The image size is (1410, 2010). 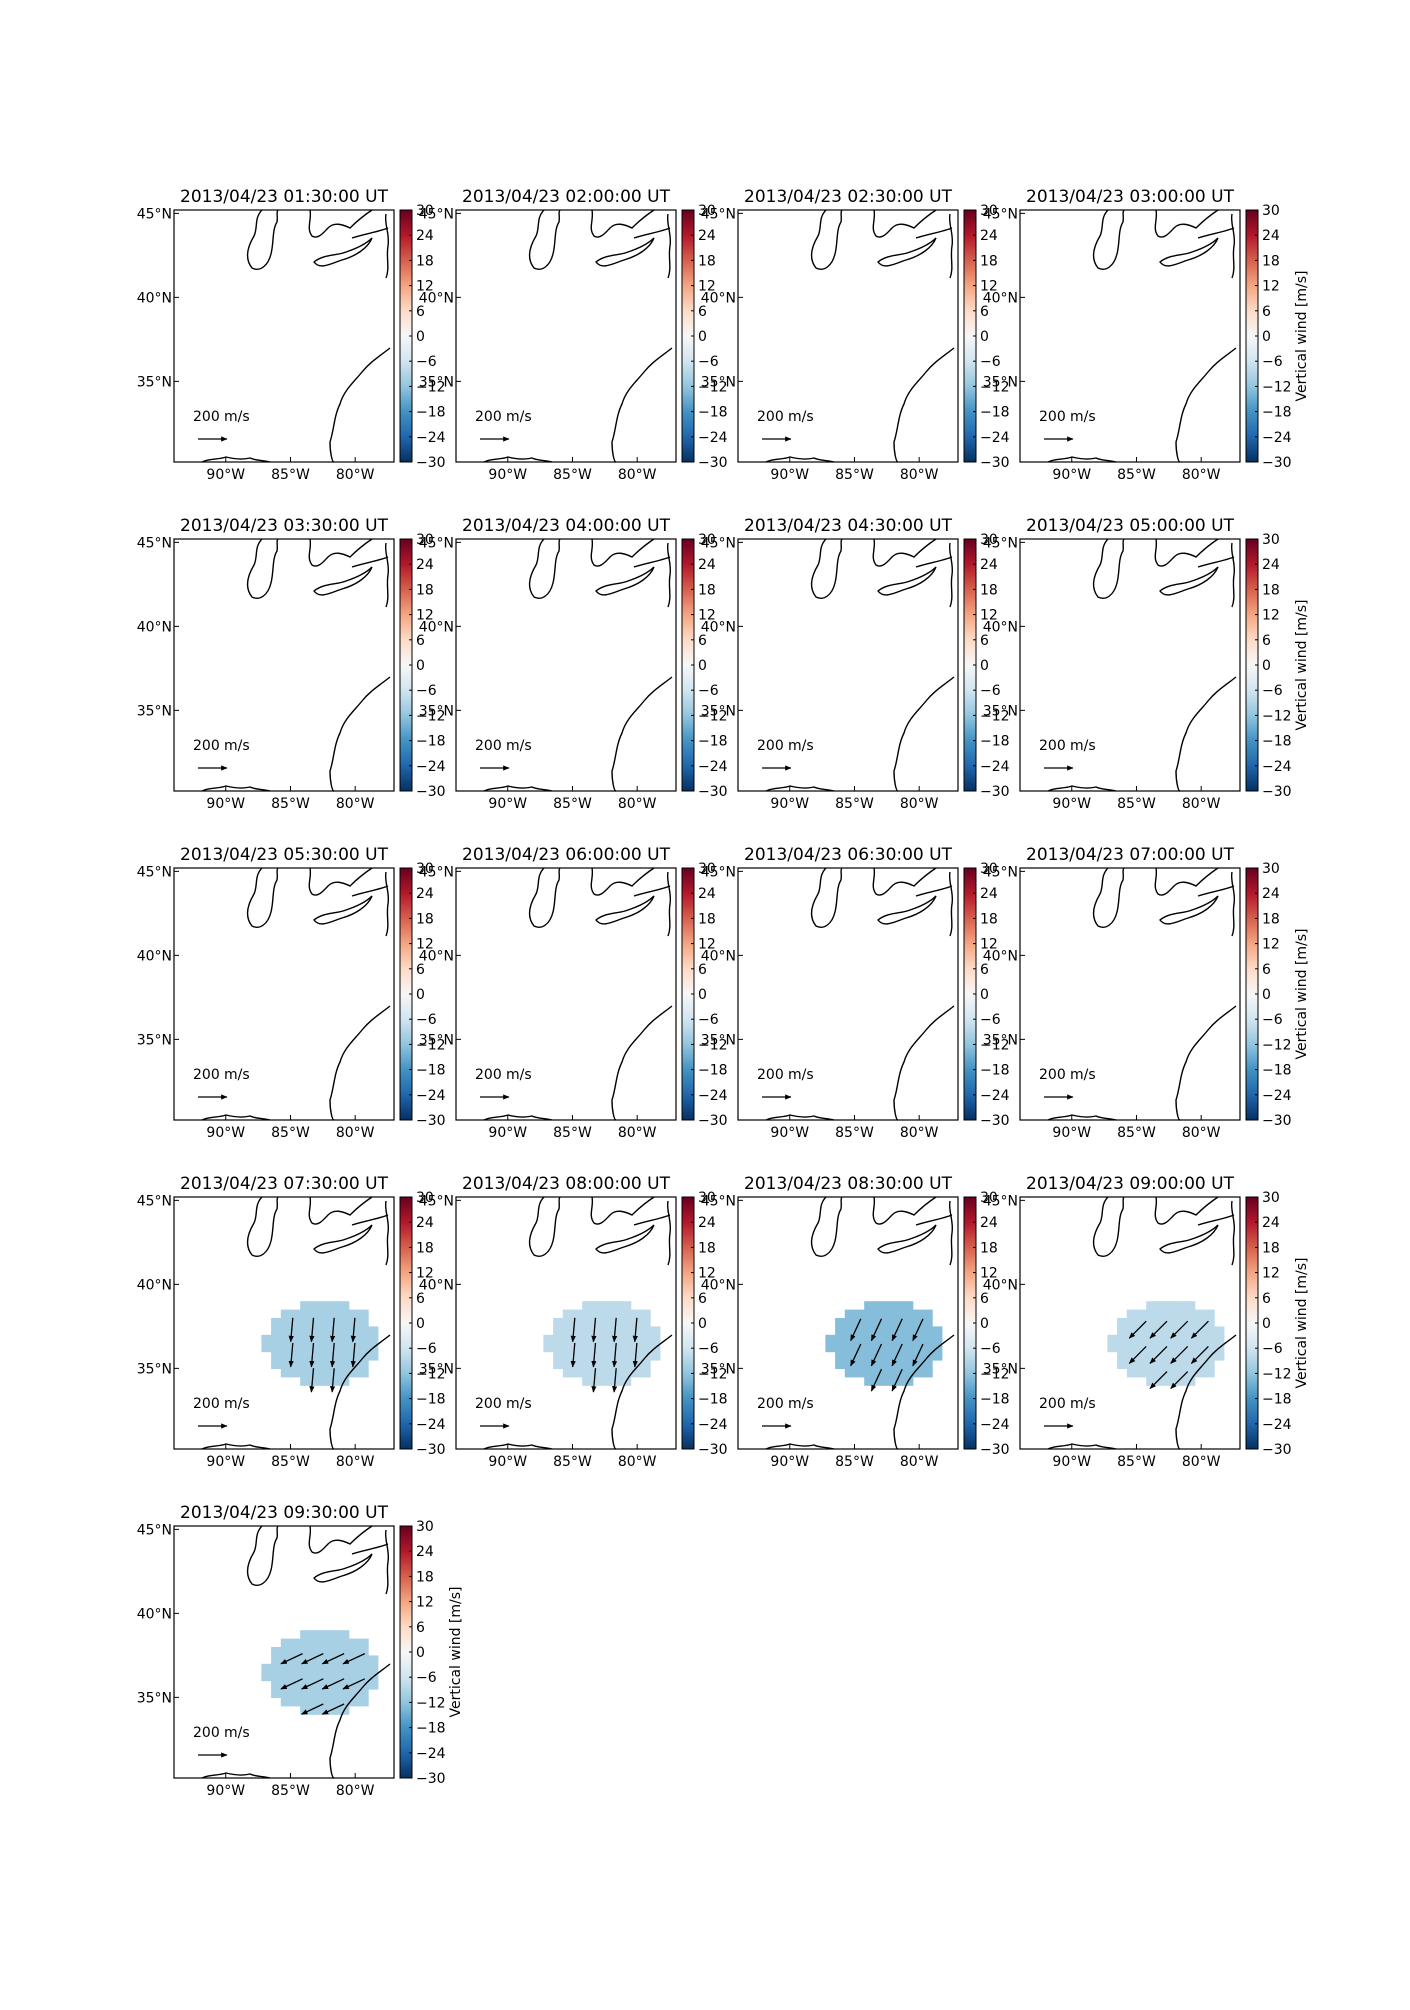 I want to click on colorbar-label: Vertical wind [m/s], so click(x=1302, y=1323).